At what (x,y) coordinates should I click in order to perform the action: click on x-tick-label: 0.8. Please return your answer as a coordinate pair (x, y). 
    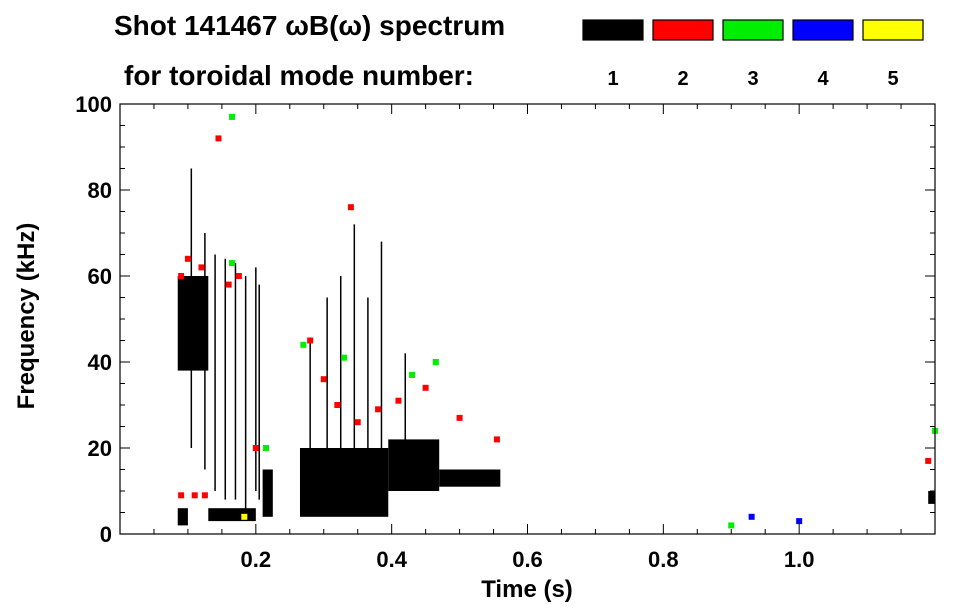
    Looking at the image, I should click on (663, 559).